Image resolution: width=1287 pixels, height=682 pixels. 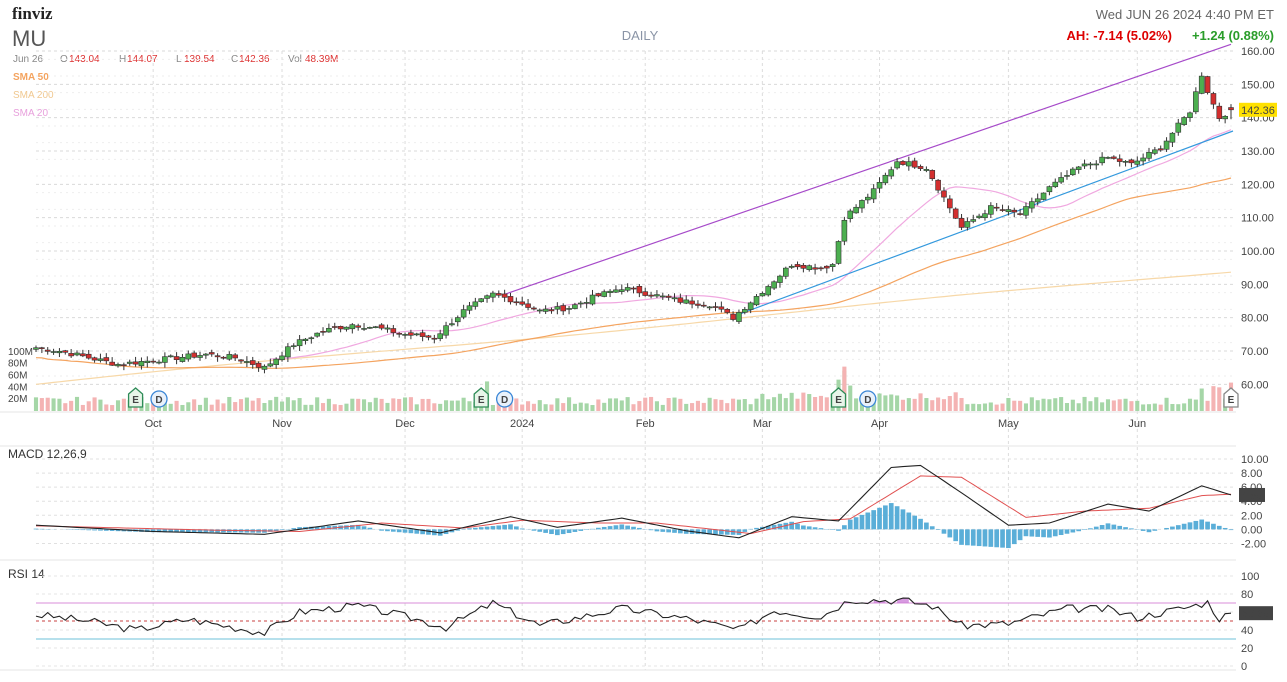 What do you see at coordinates (33, 95) in the screenshot?
I see `legend-sma200: SMA 200` at bounding box center [33, 95].